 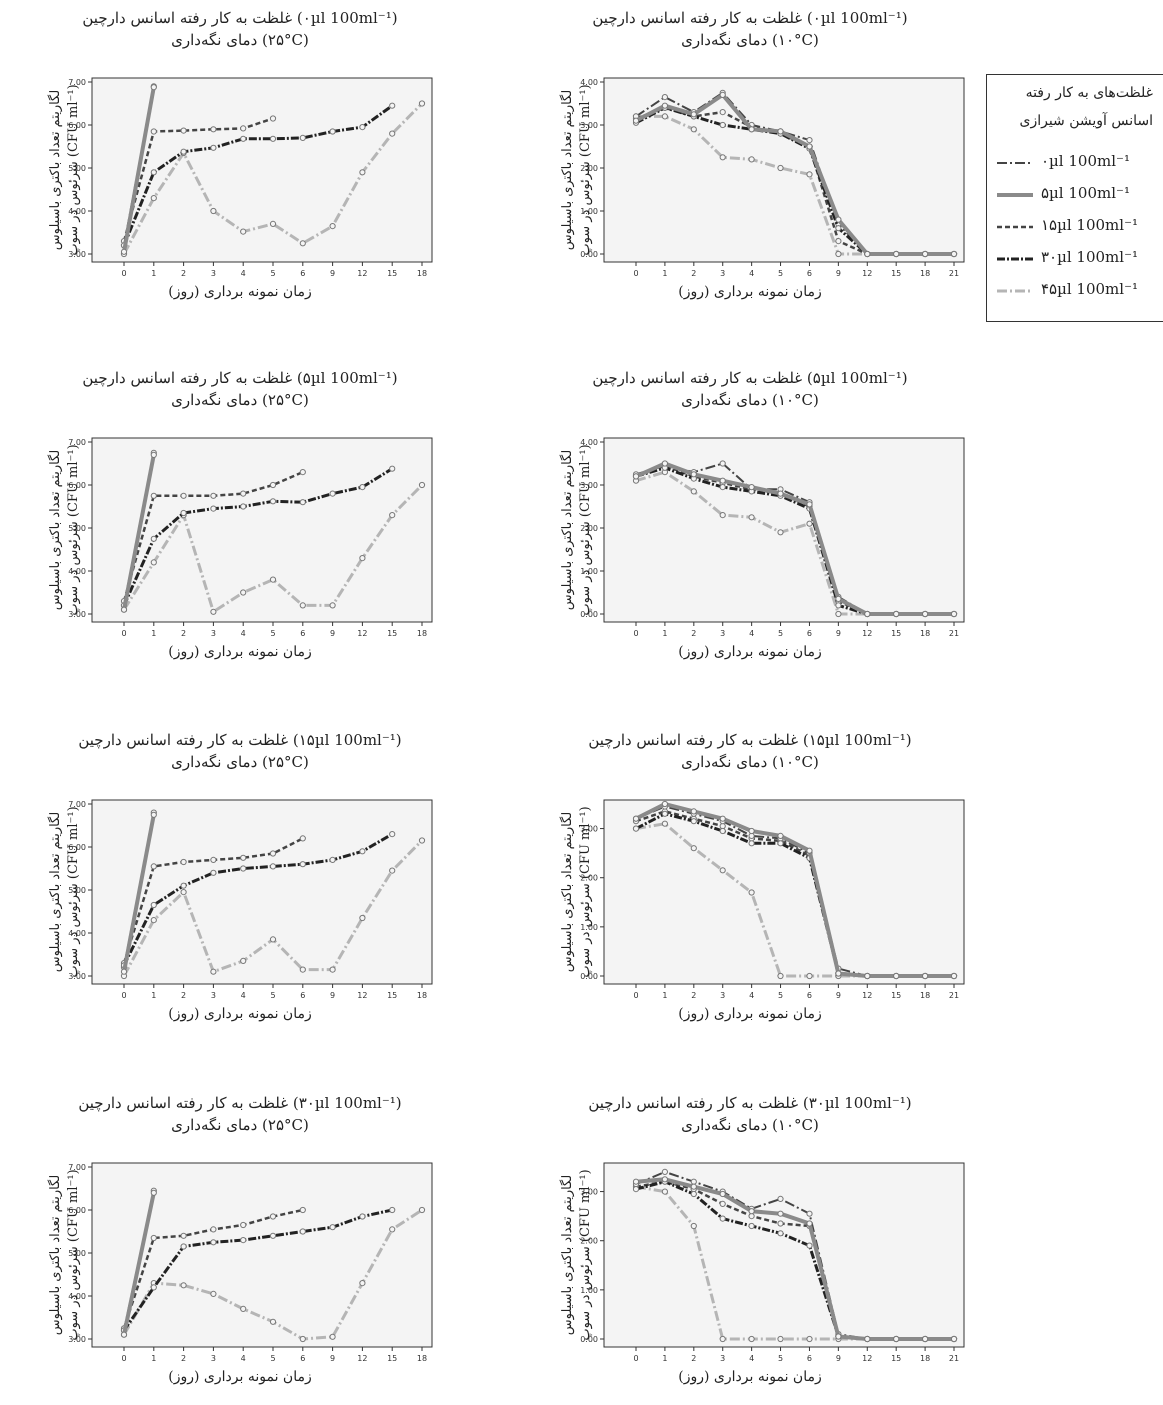 What do you see at coordinates (1089, 93) in the screenshot?
I see `legend-header-line1: غلظت‌های به کار رفته` at bounding box center [1089, 93].